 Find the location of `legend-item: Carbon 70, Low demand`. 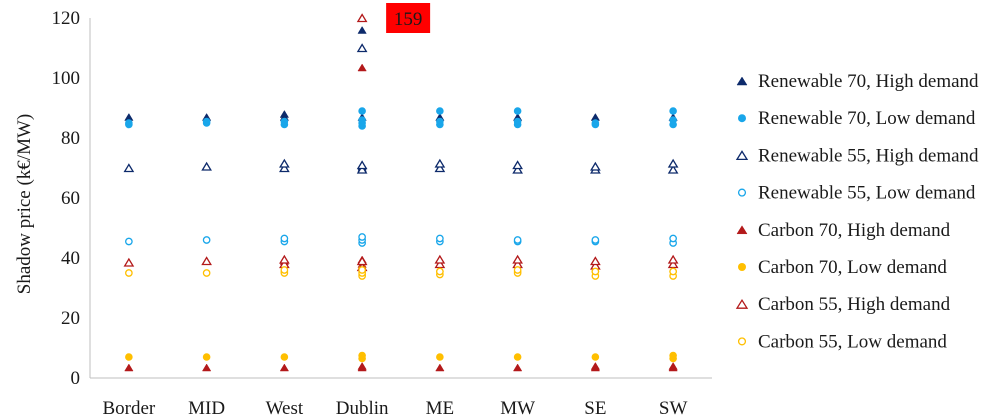

legend-item: Carbon 70, Low demand is located at coordinates (842, 267).